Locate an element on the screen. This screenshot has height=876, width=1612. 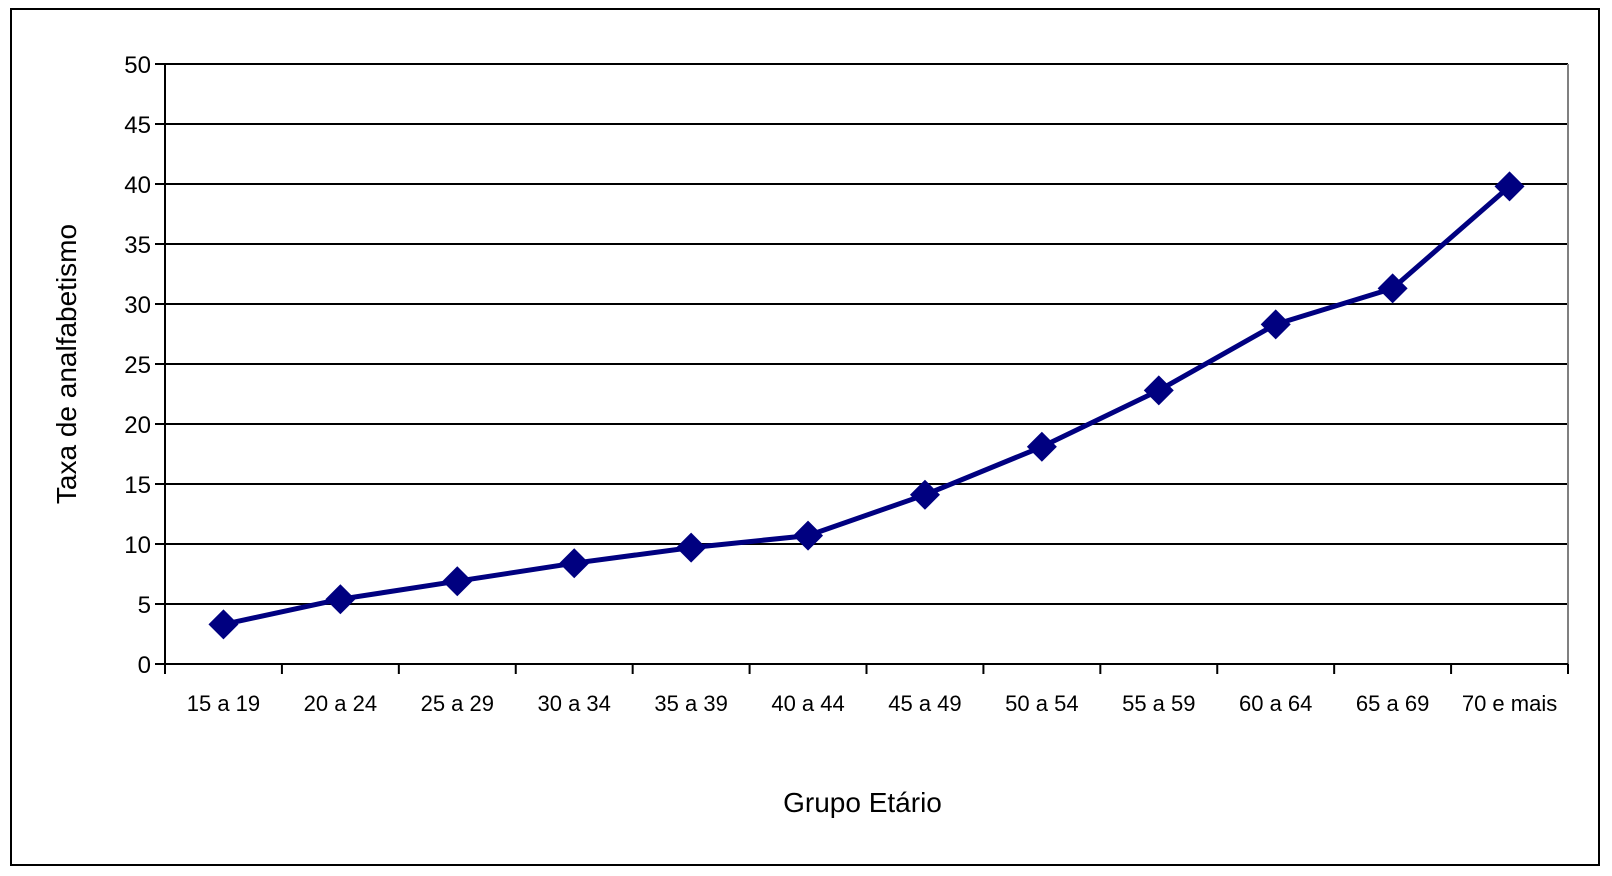
x-tick-label: 15 a 19 is located at coordinates (223, 703).